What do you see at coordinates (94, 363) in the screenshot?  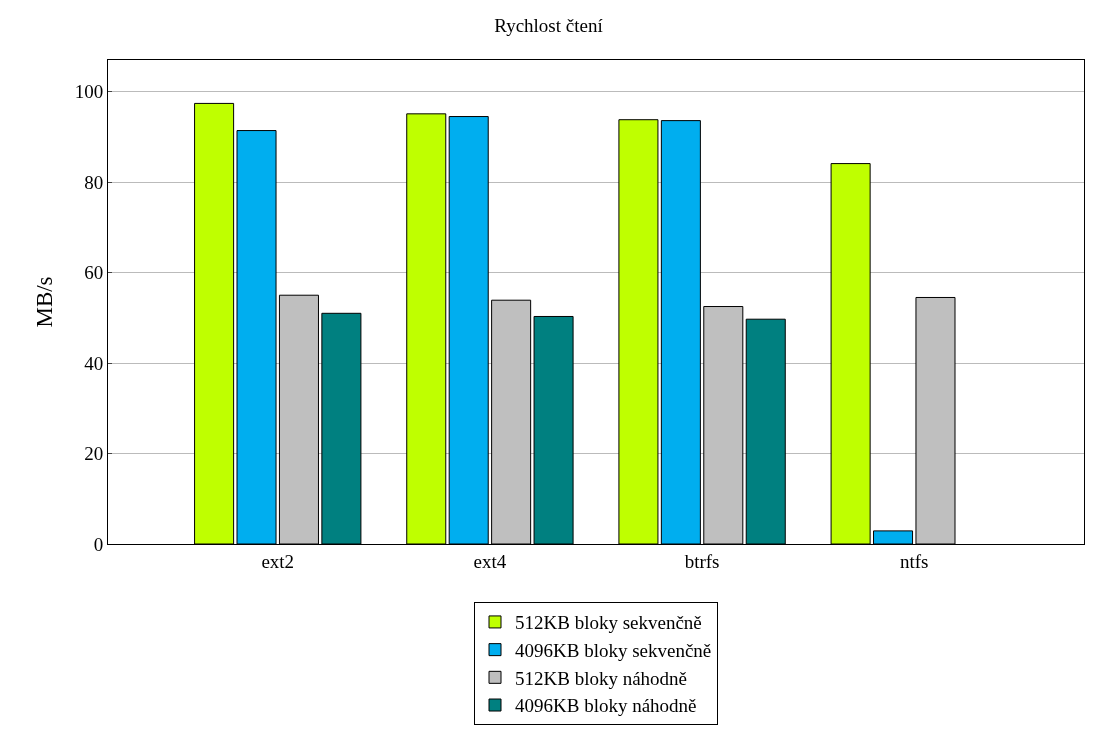 I see `y-tick-label: 40` at bounding box center [94, 363].